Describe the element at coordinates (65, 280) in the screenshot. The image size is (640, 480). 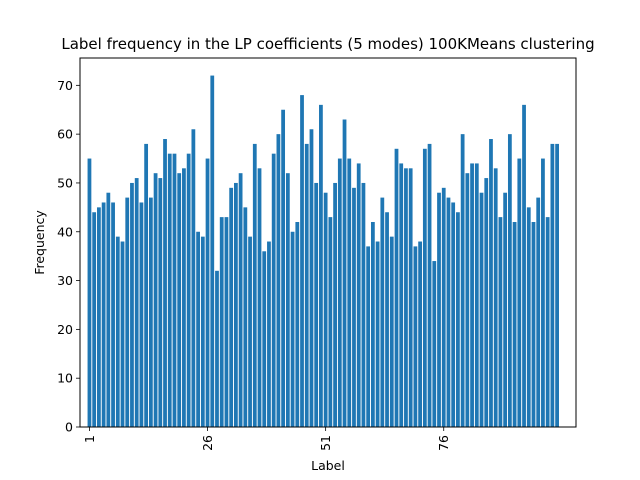
I see `y-tick-label: 30` at that location.